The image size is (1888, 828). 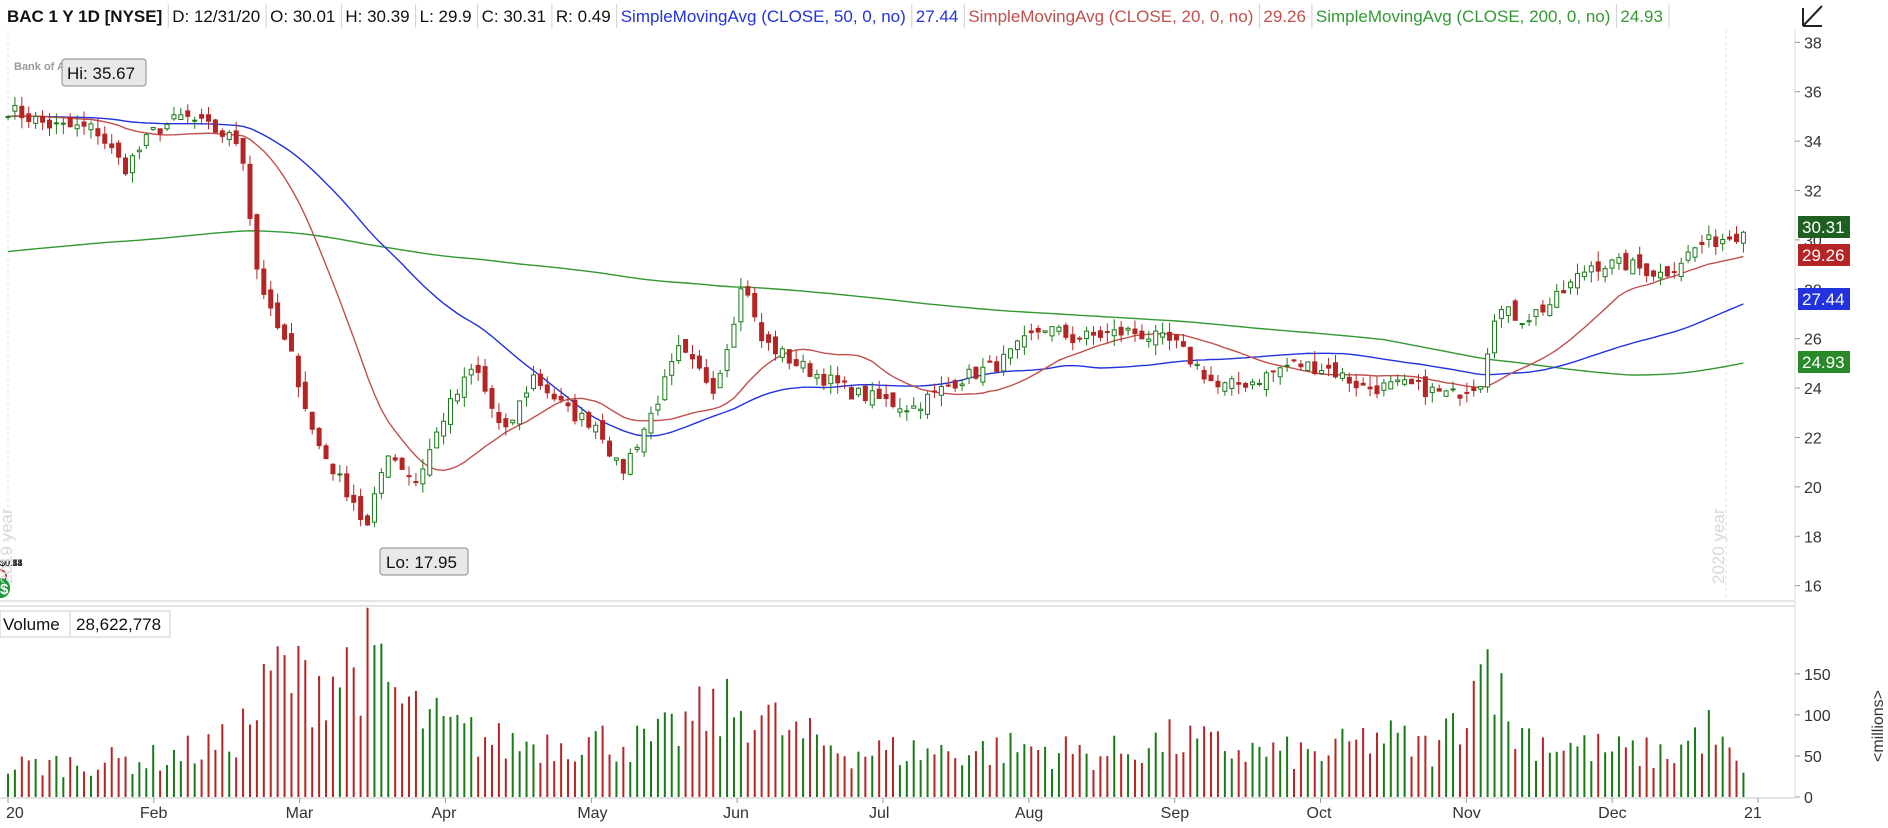 What do you see at coordinates (1466, 813) in the screenshot?
I see `x-tick-label: Nov` at bounding box center [1466, 813].